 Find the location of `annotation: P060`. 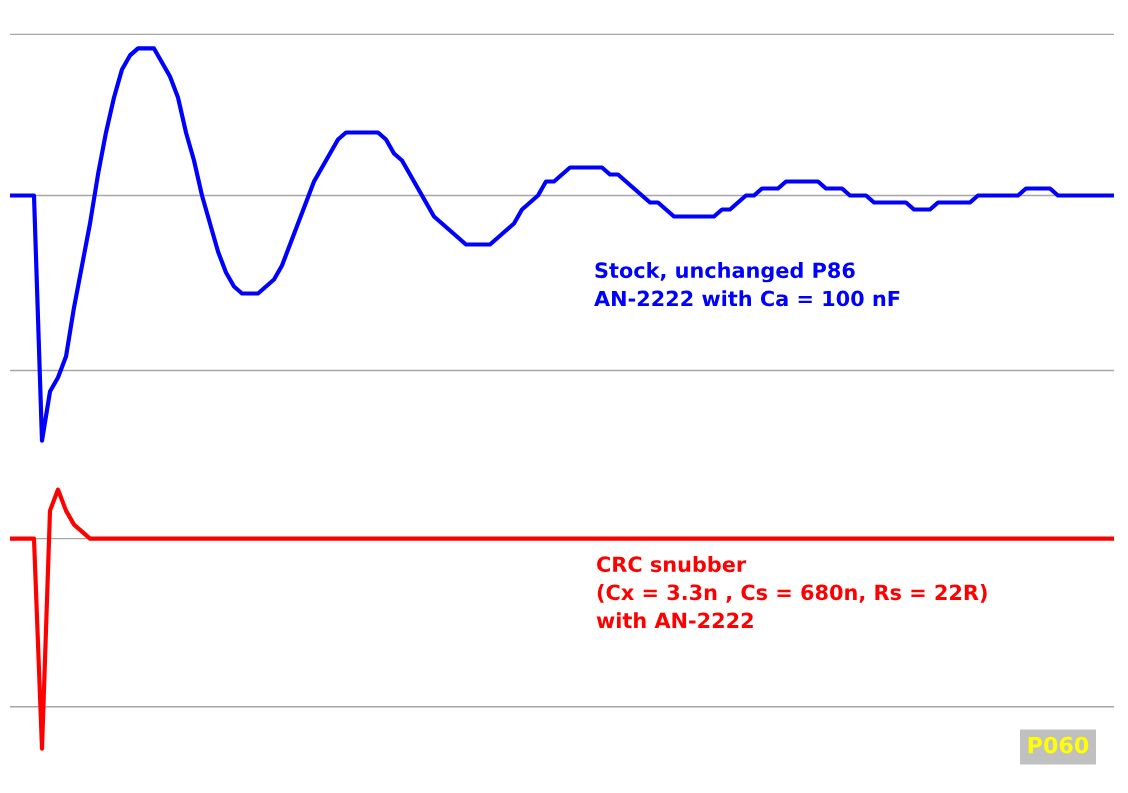

annotation: P060 is located at coordinates (1058, 745).